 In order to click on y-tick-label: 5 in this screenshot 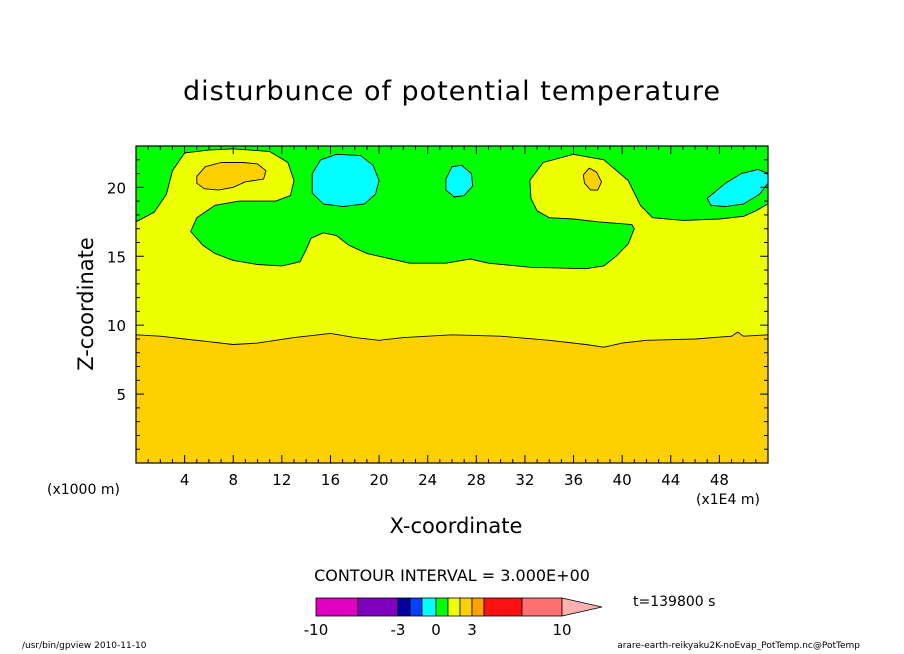, I will do `click(121, 395)`.